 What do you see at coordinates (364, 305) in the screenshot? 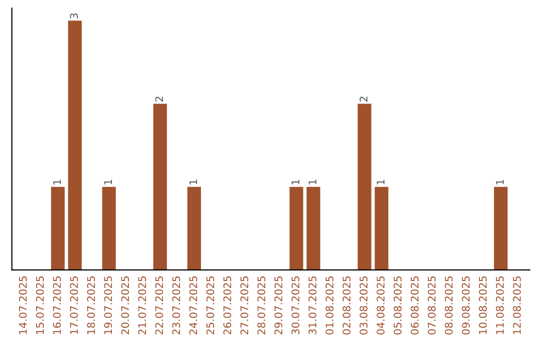
I see `x-tick-label: 03.08.2025` at bounding box center [364, 305].